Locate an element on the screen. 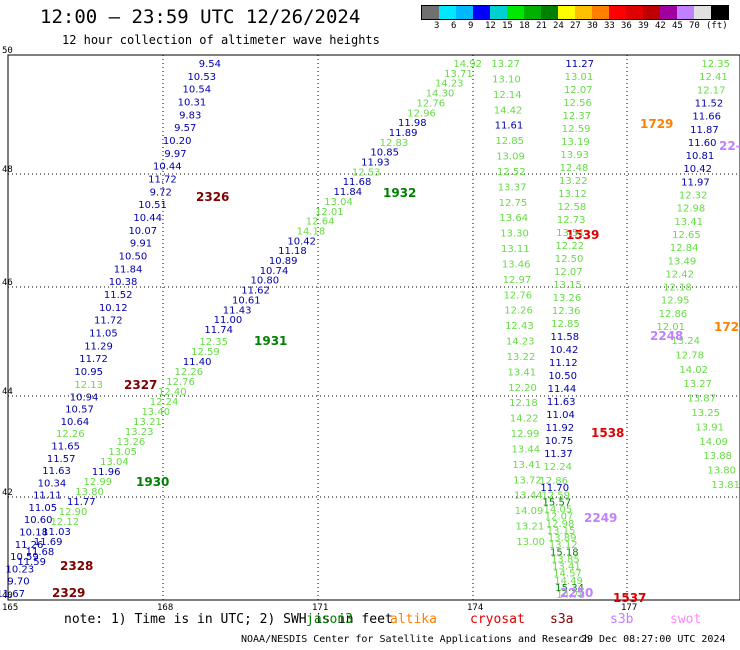 Image resolution: width=740 pixels, height=650 pixels. wave-height-value: 12.84 is located at coordinates (684, 248).